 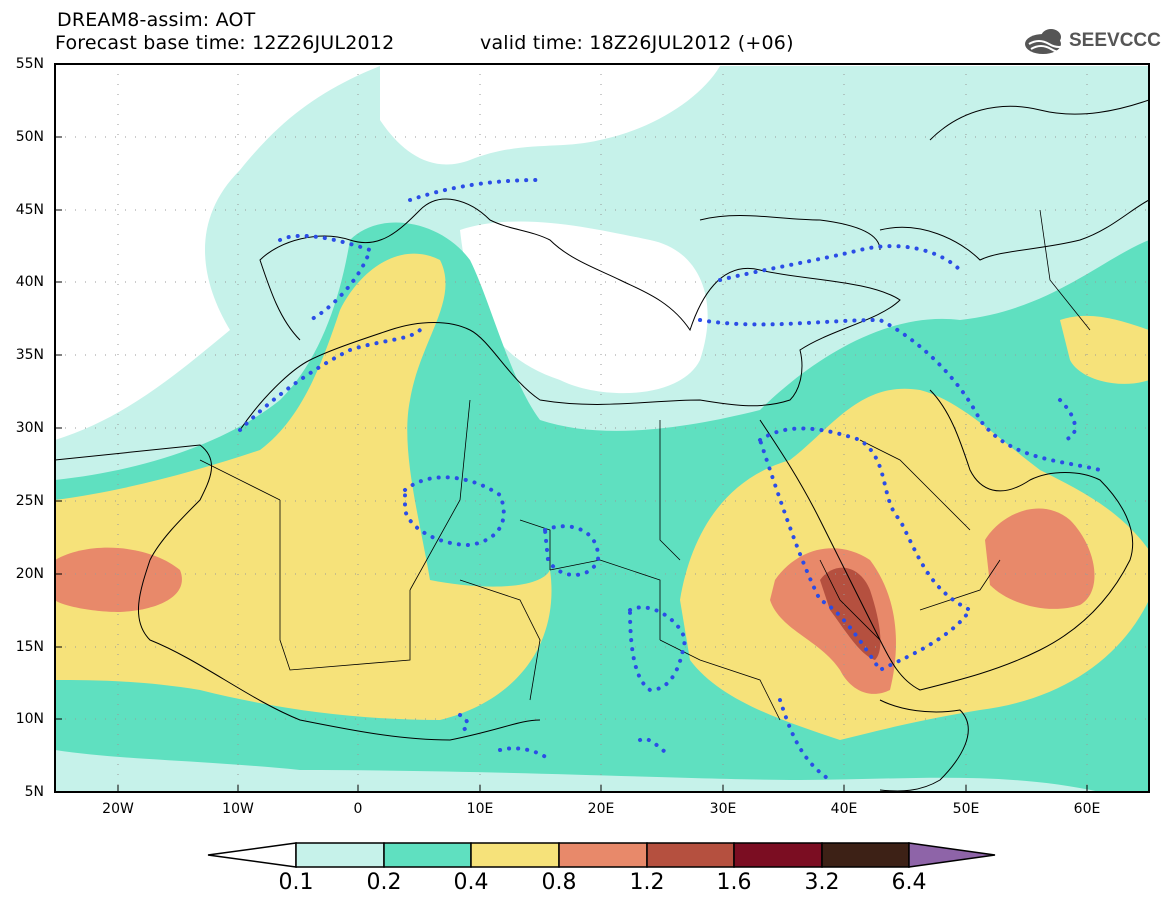 What do you see at coordinates (29, 428) in the screenshot?
I see `lat-label: 30N` at bounding box center [29, 428].